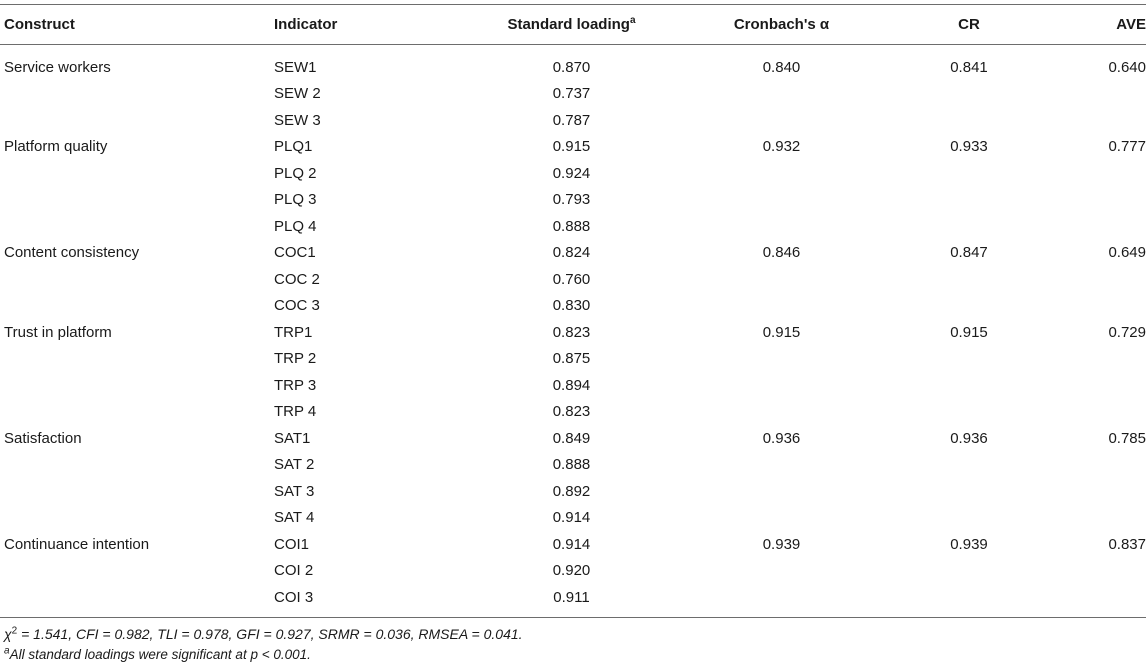 The image size is (1146, 669). What do you see at coordinates (1127, 67) in the screenshot?
I see `cell-ave: 0.640` at bounding box center [1127, 67].